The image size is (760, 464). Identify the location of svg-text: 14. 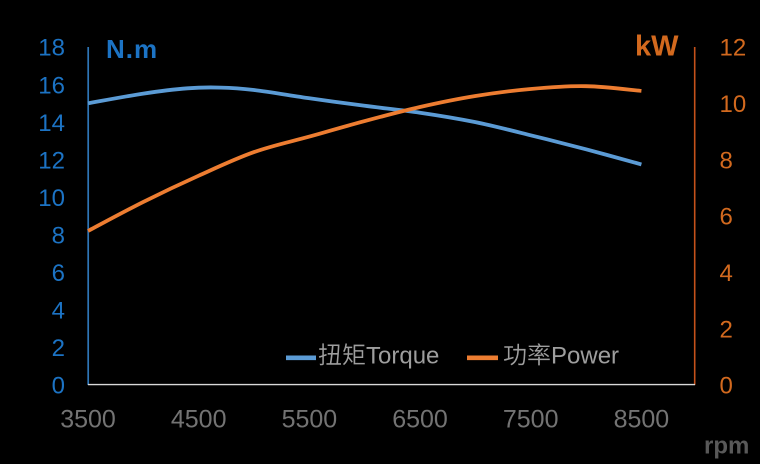
(51, 123).